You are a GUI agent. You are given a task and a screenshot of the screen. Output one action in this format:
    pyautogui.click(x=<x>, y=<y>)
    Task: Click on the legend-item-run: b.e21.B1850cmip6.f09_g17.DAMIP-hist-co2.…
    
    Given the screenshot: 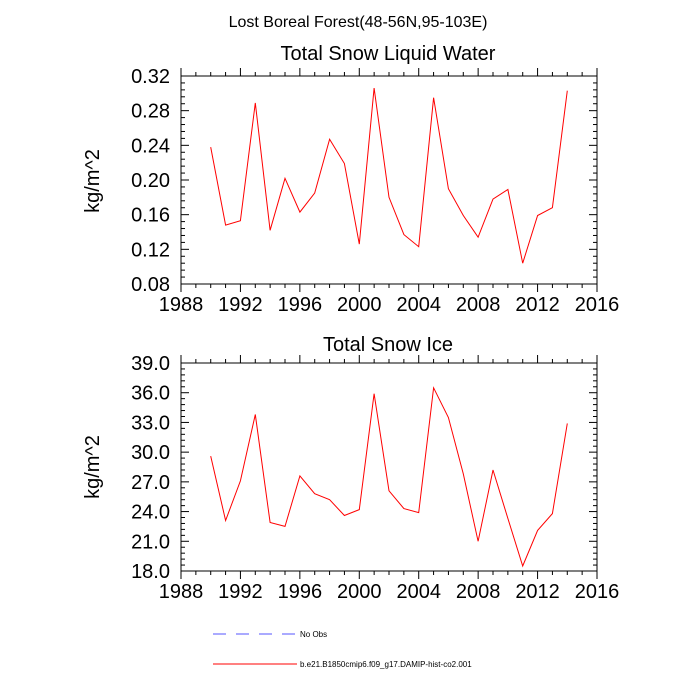 What is the action you would take?
    pyautogui.click(x=342, y=664)
    